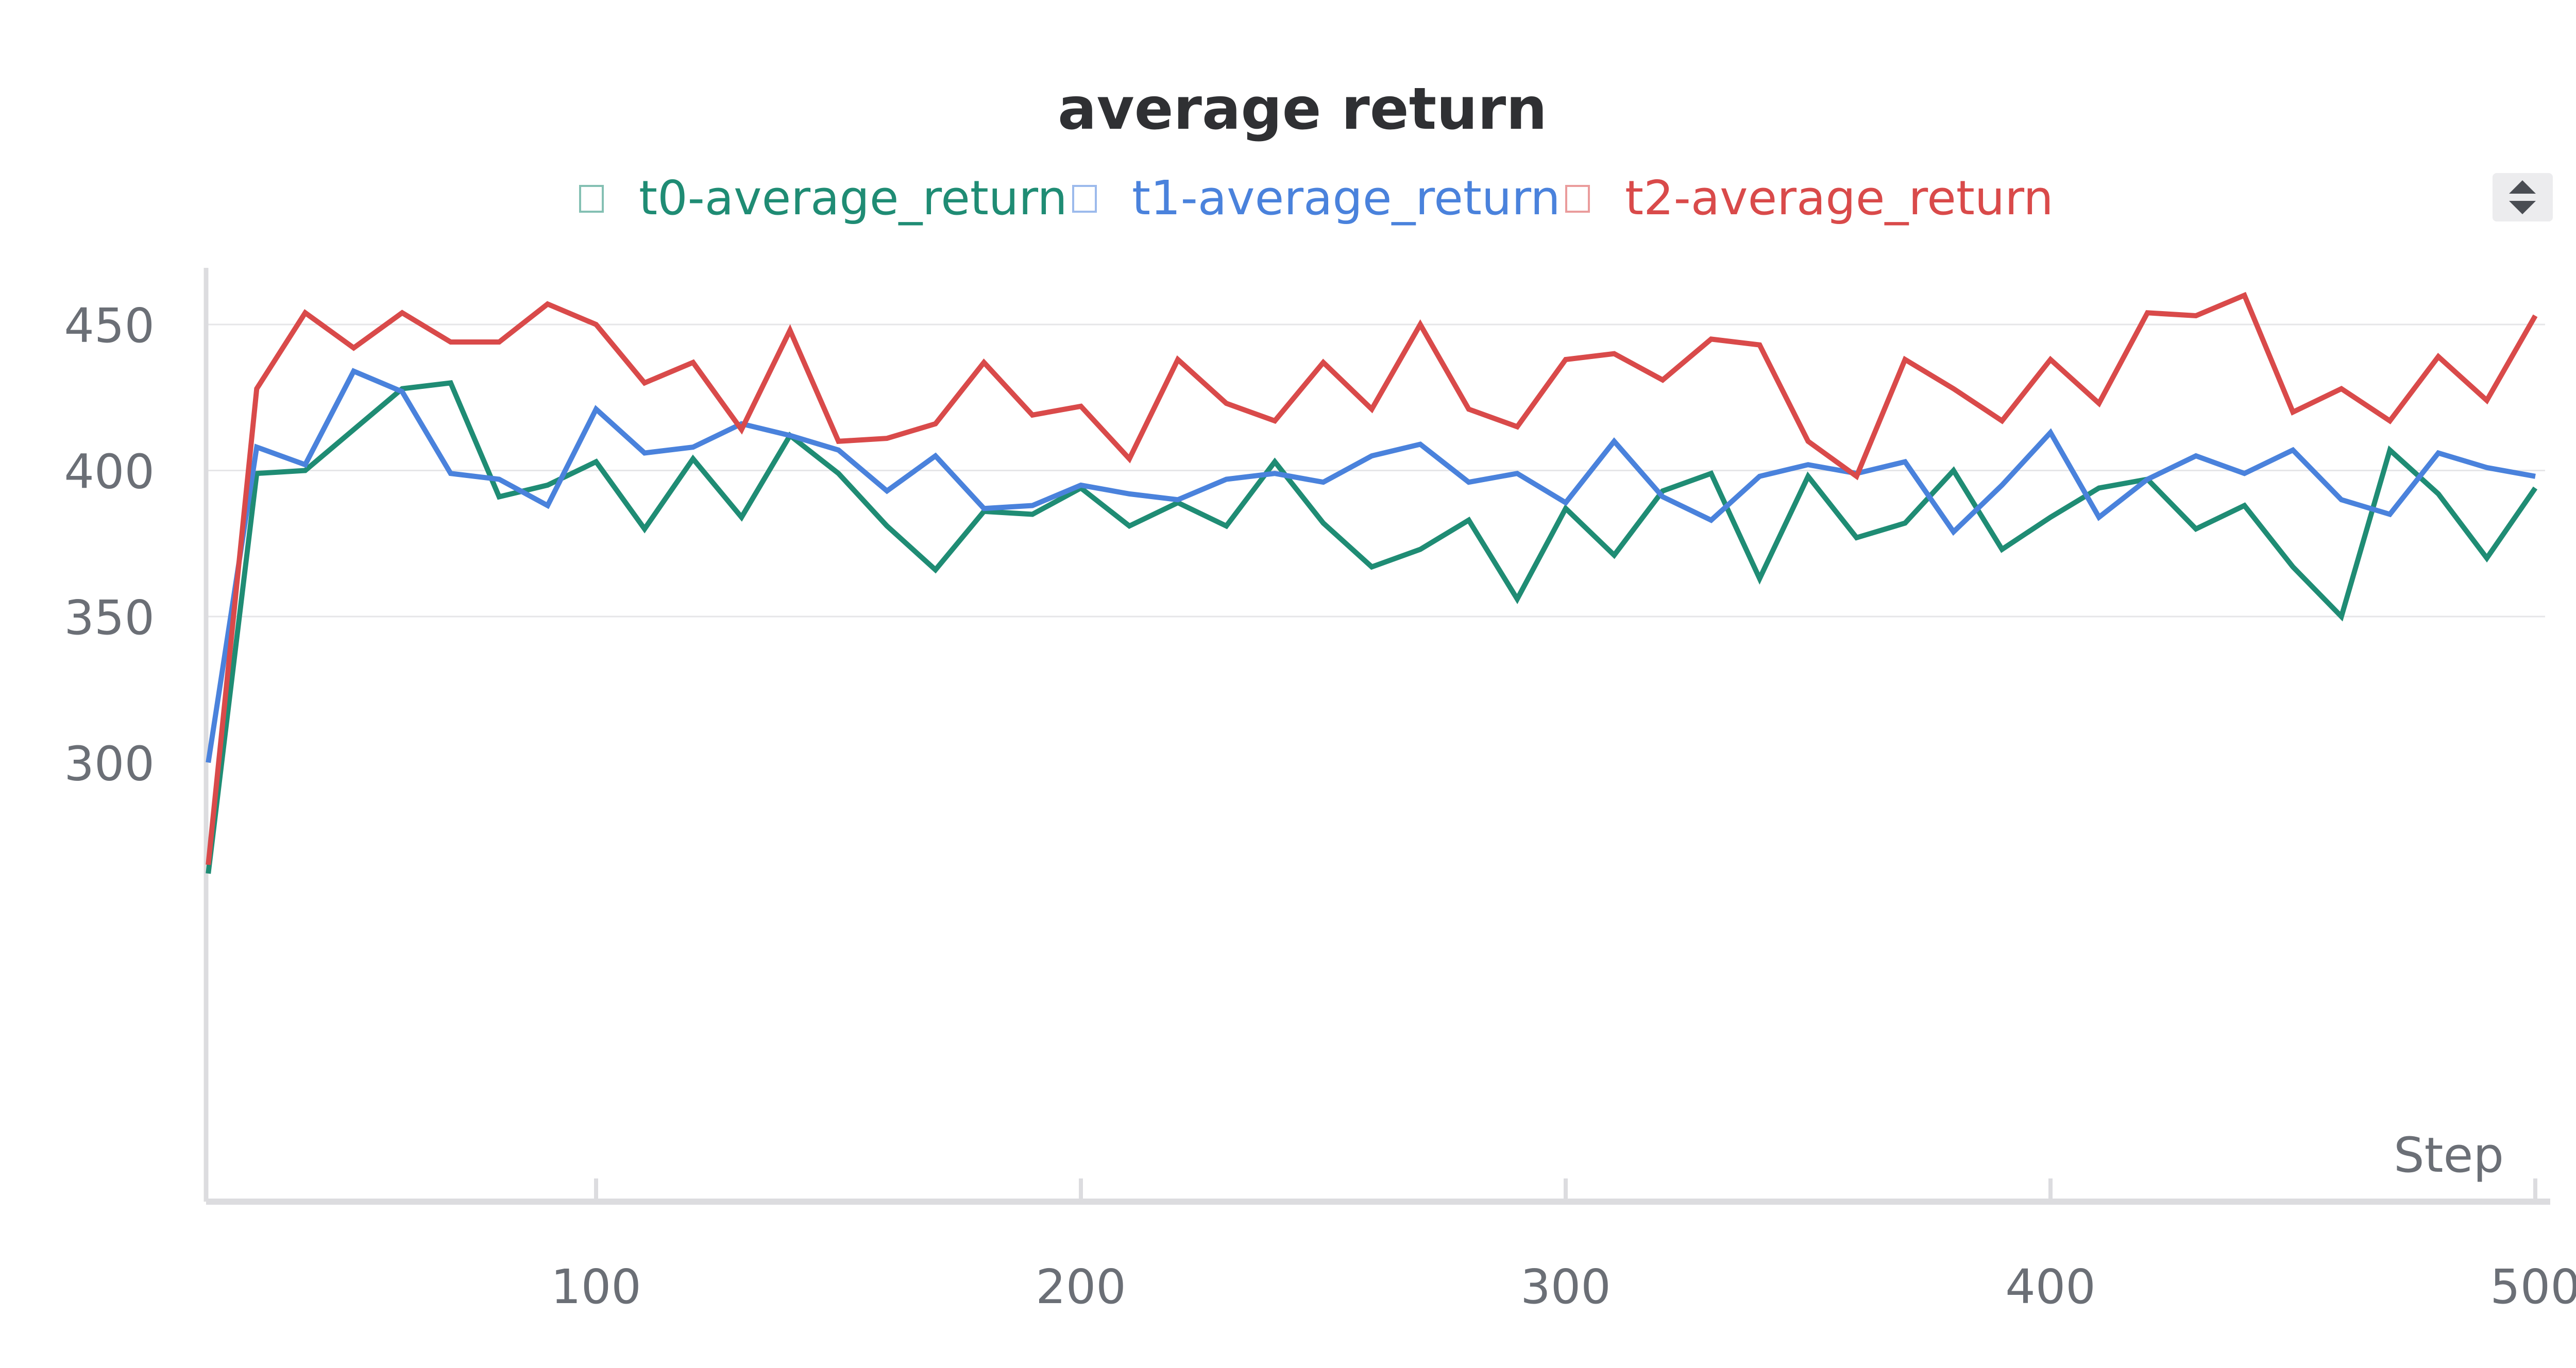 The height and width of the screenshot is (1368, 2576). Describe the element at coordinates (2533, 1286) in the screenshot. I see `x-tick-label: 500` at that location.